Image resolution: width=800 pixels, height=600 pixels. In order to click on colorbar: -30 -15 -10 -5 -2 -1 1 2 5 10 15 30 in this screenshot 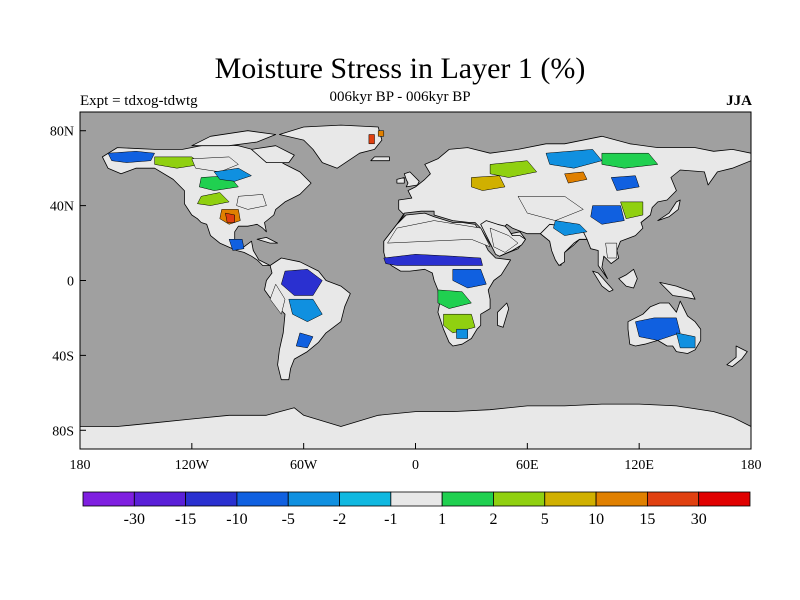, I will do `click(416, 509)`.